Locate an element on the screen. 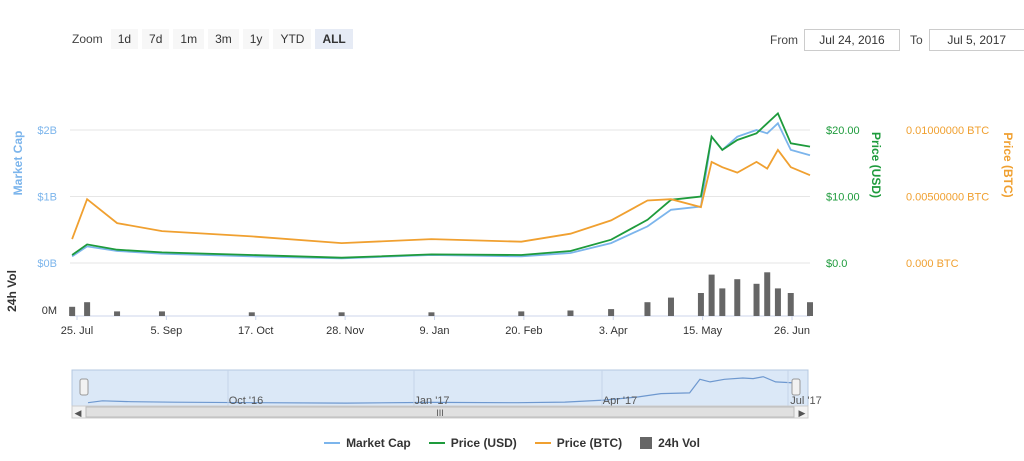 This screenshot has width=1024, height=461. zoom-bar: Zoom 1d 7d 1m 3m 1y YTD ALL is located at coordinates (214, 39).